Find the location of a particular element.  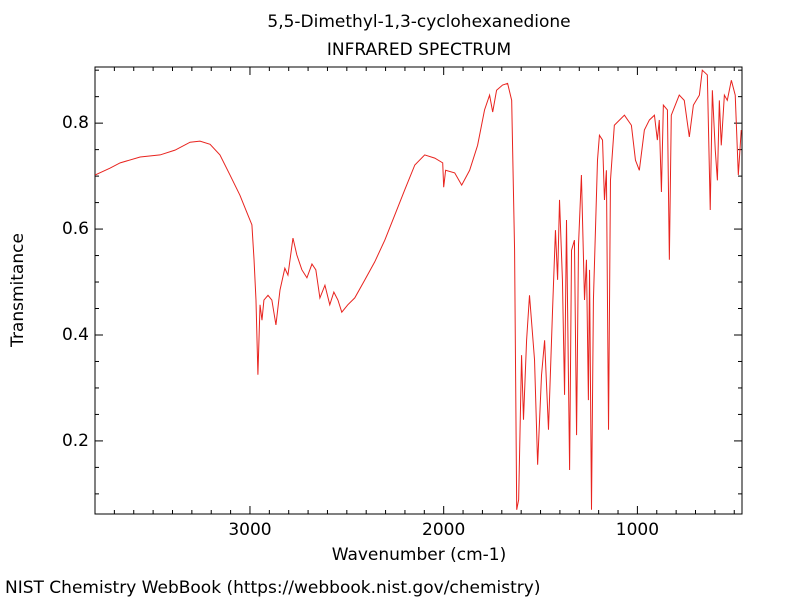

x-tick-label: 2000 is located at coordinates (443, 530).